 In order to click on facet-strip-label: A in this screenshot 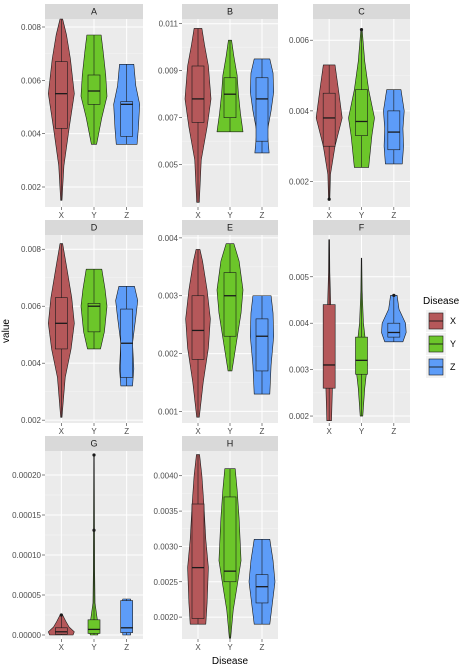, I will do `click(94, 12)`.